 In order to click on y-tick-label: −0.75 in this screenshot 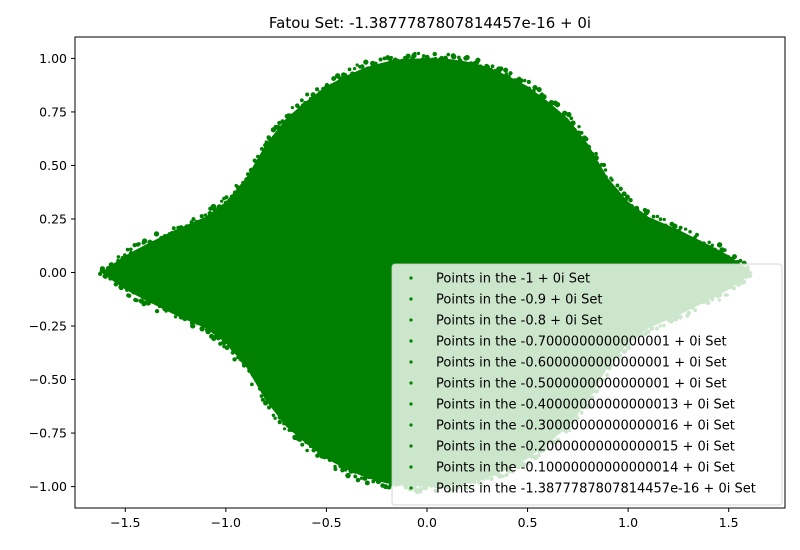, I will do `click(48, 433)`.